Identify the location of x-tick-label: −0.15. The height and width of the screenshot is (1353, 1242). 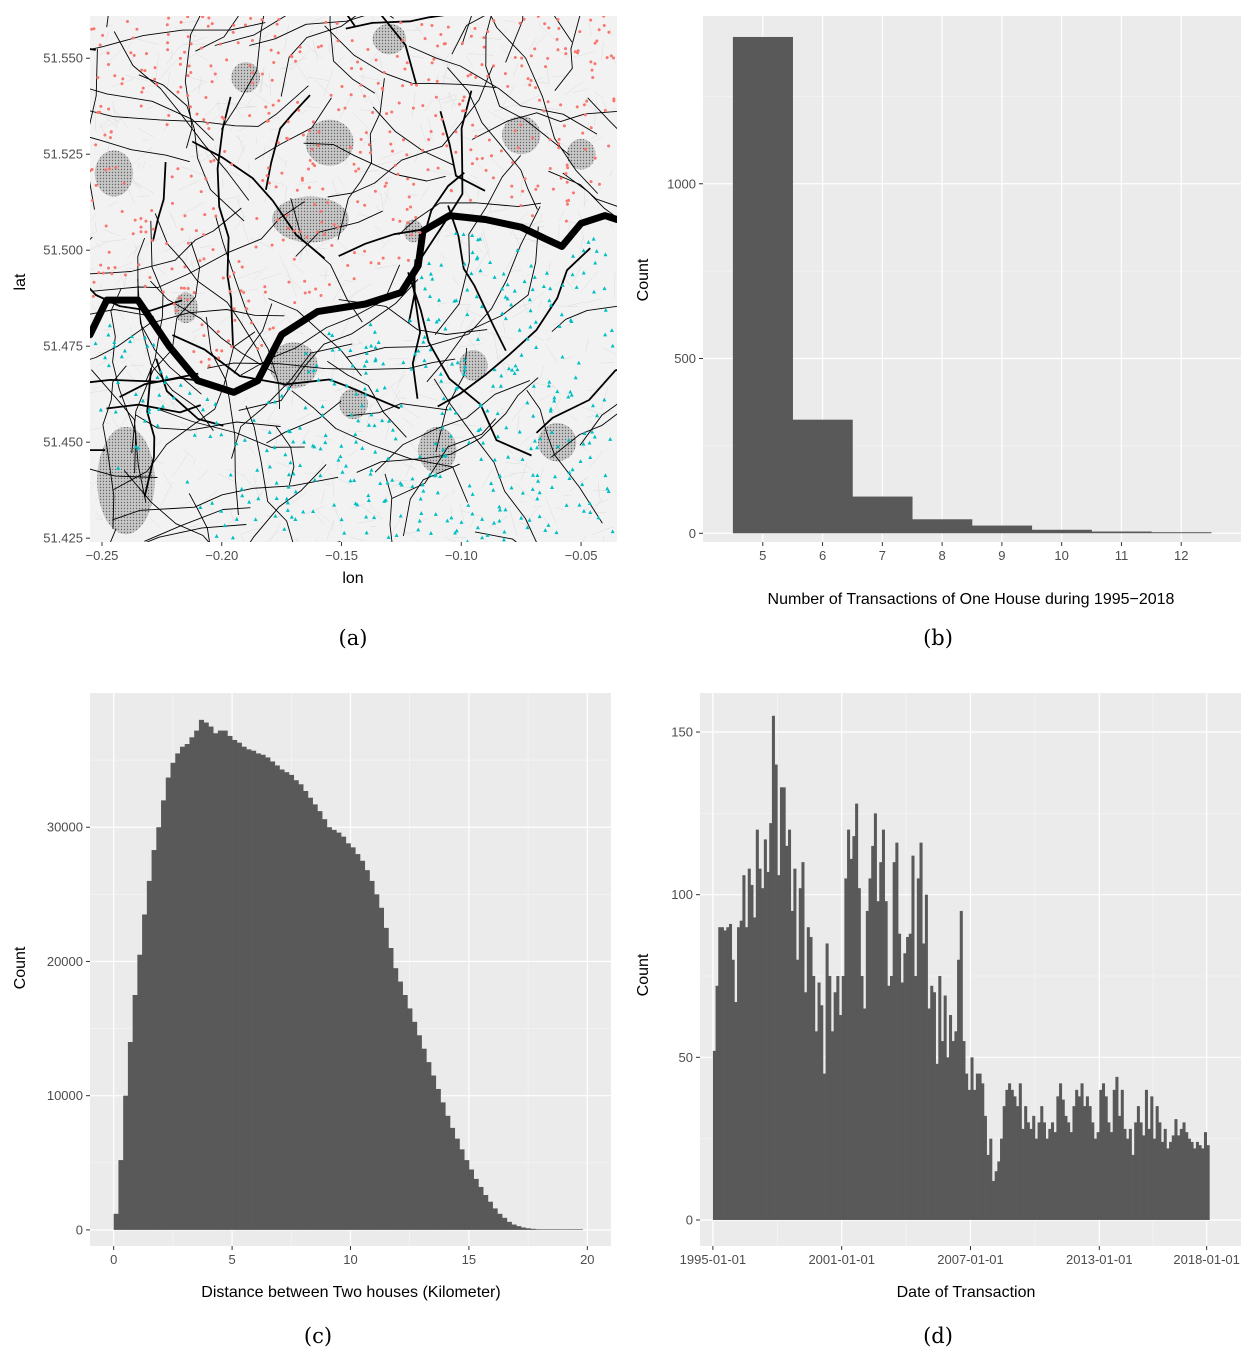
(341, 555).